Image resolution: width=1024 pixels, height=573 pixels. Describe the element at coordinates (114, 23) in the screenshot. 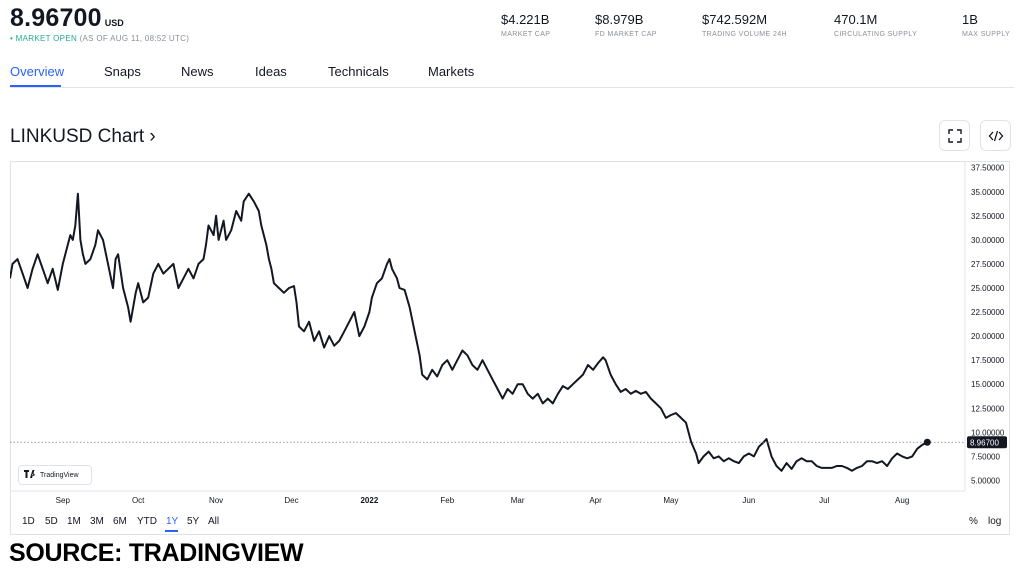

I see `price-unit: USD` at that location.